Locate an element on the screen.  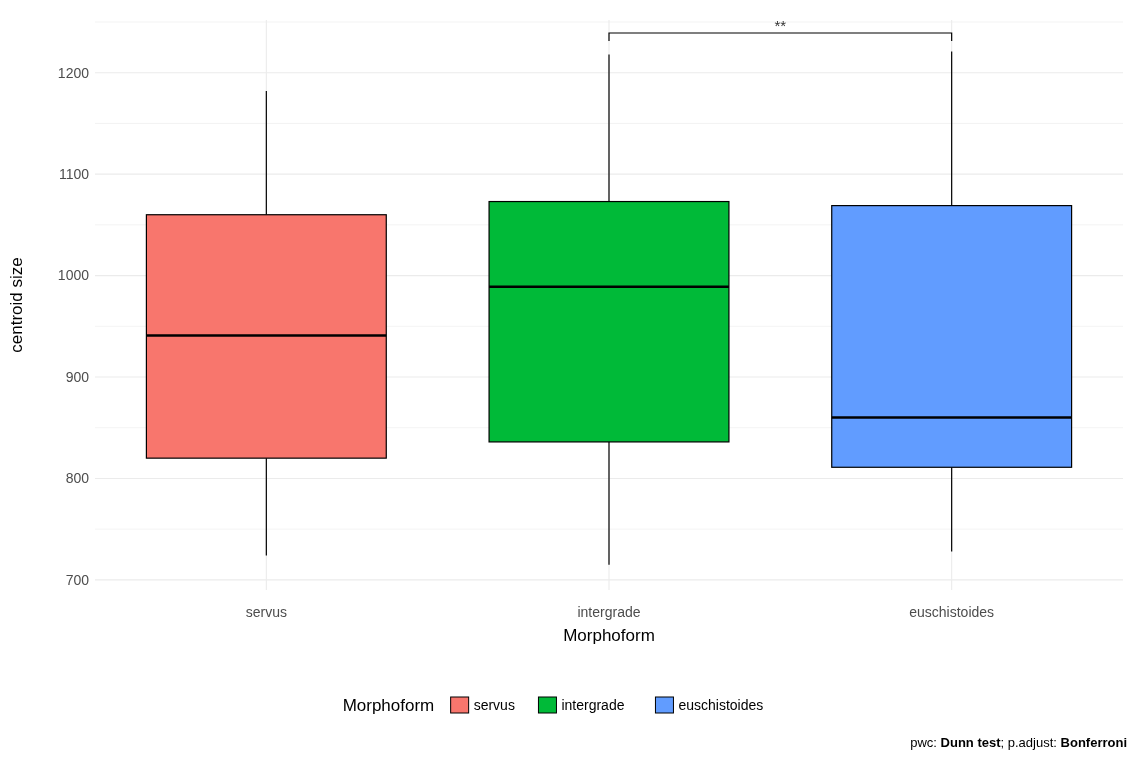
y-tick-label: 1200 is located at coordinates (73, 72).